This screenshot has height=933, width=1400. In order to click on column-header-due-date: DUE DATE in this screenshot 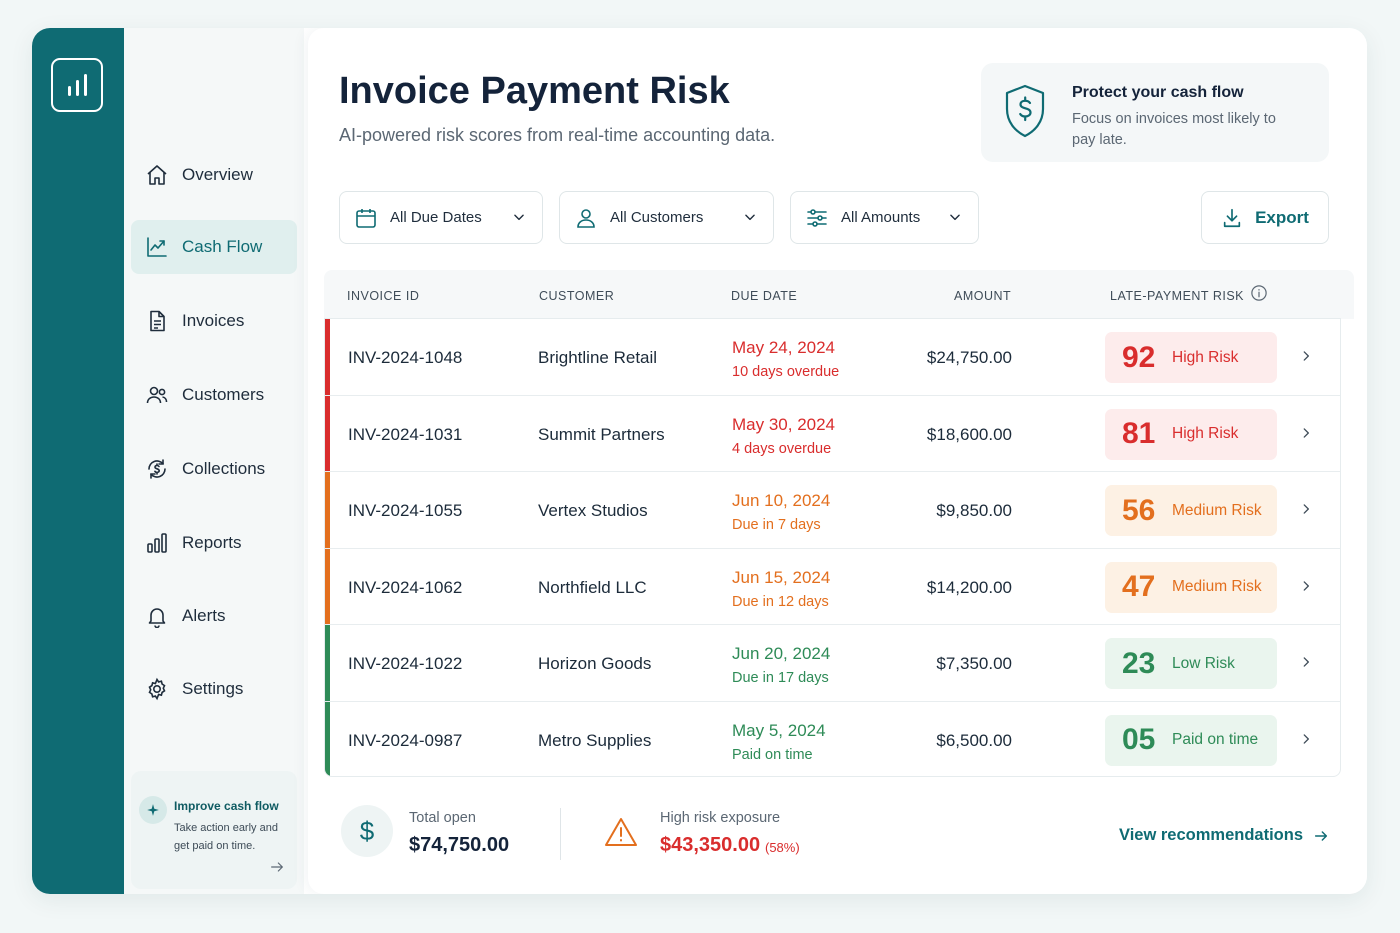, I will do `click(764, 296)`.